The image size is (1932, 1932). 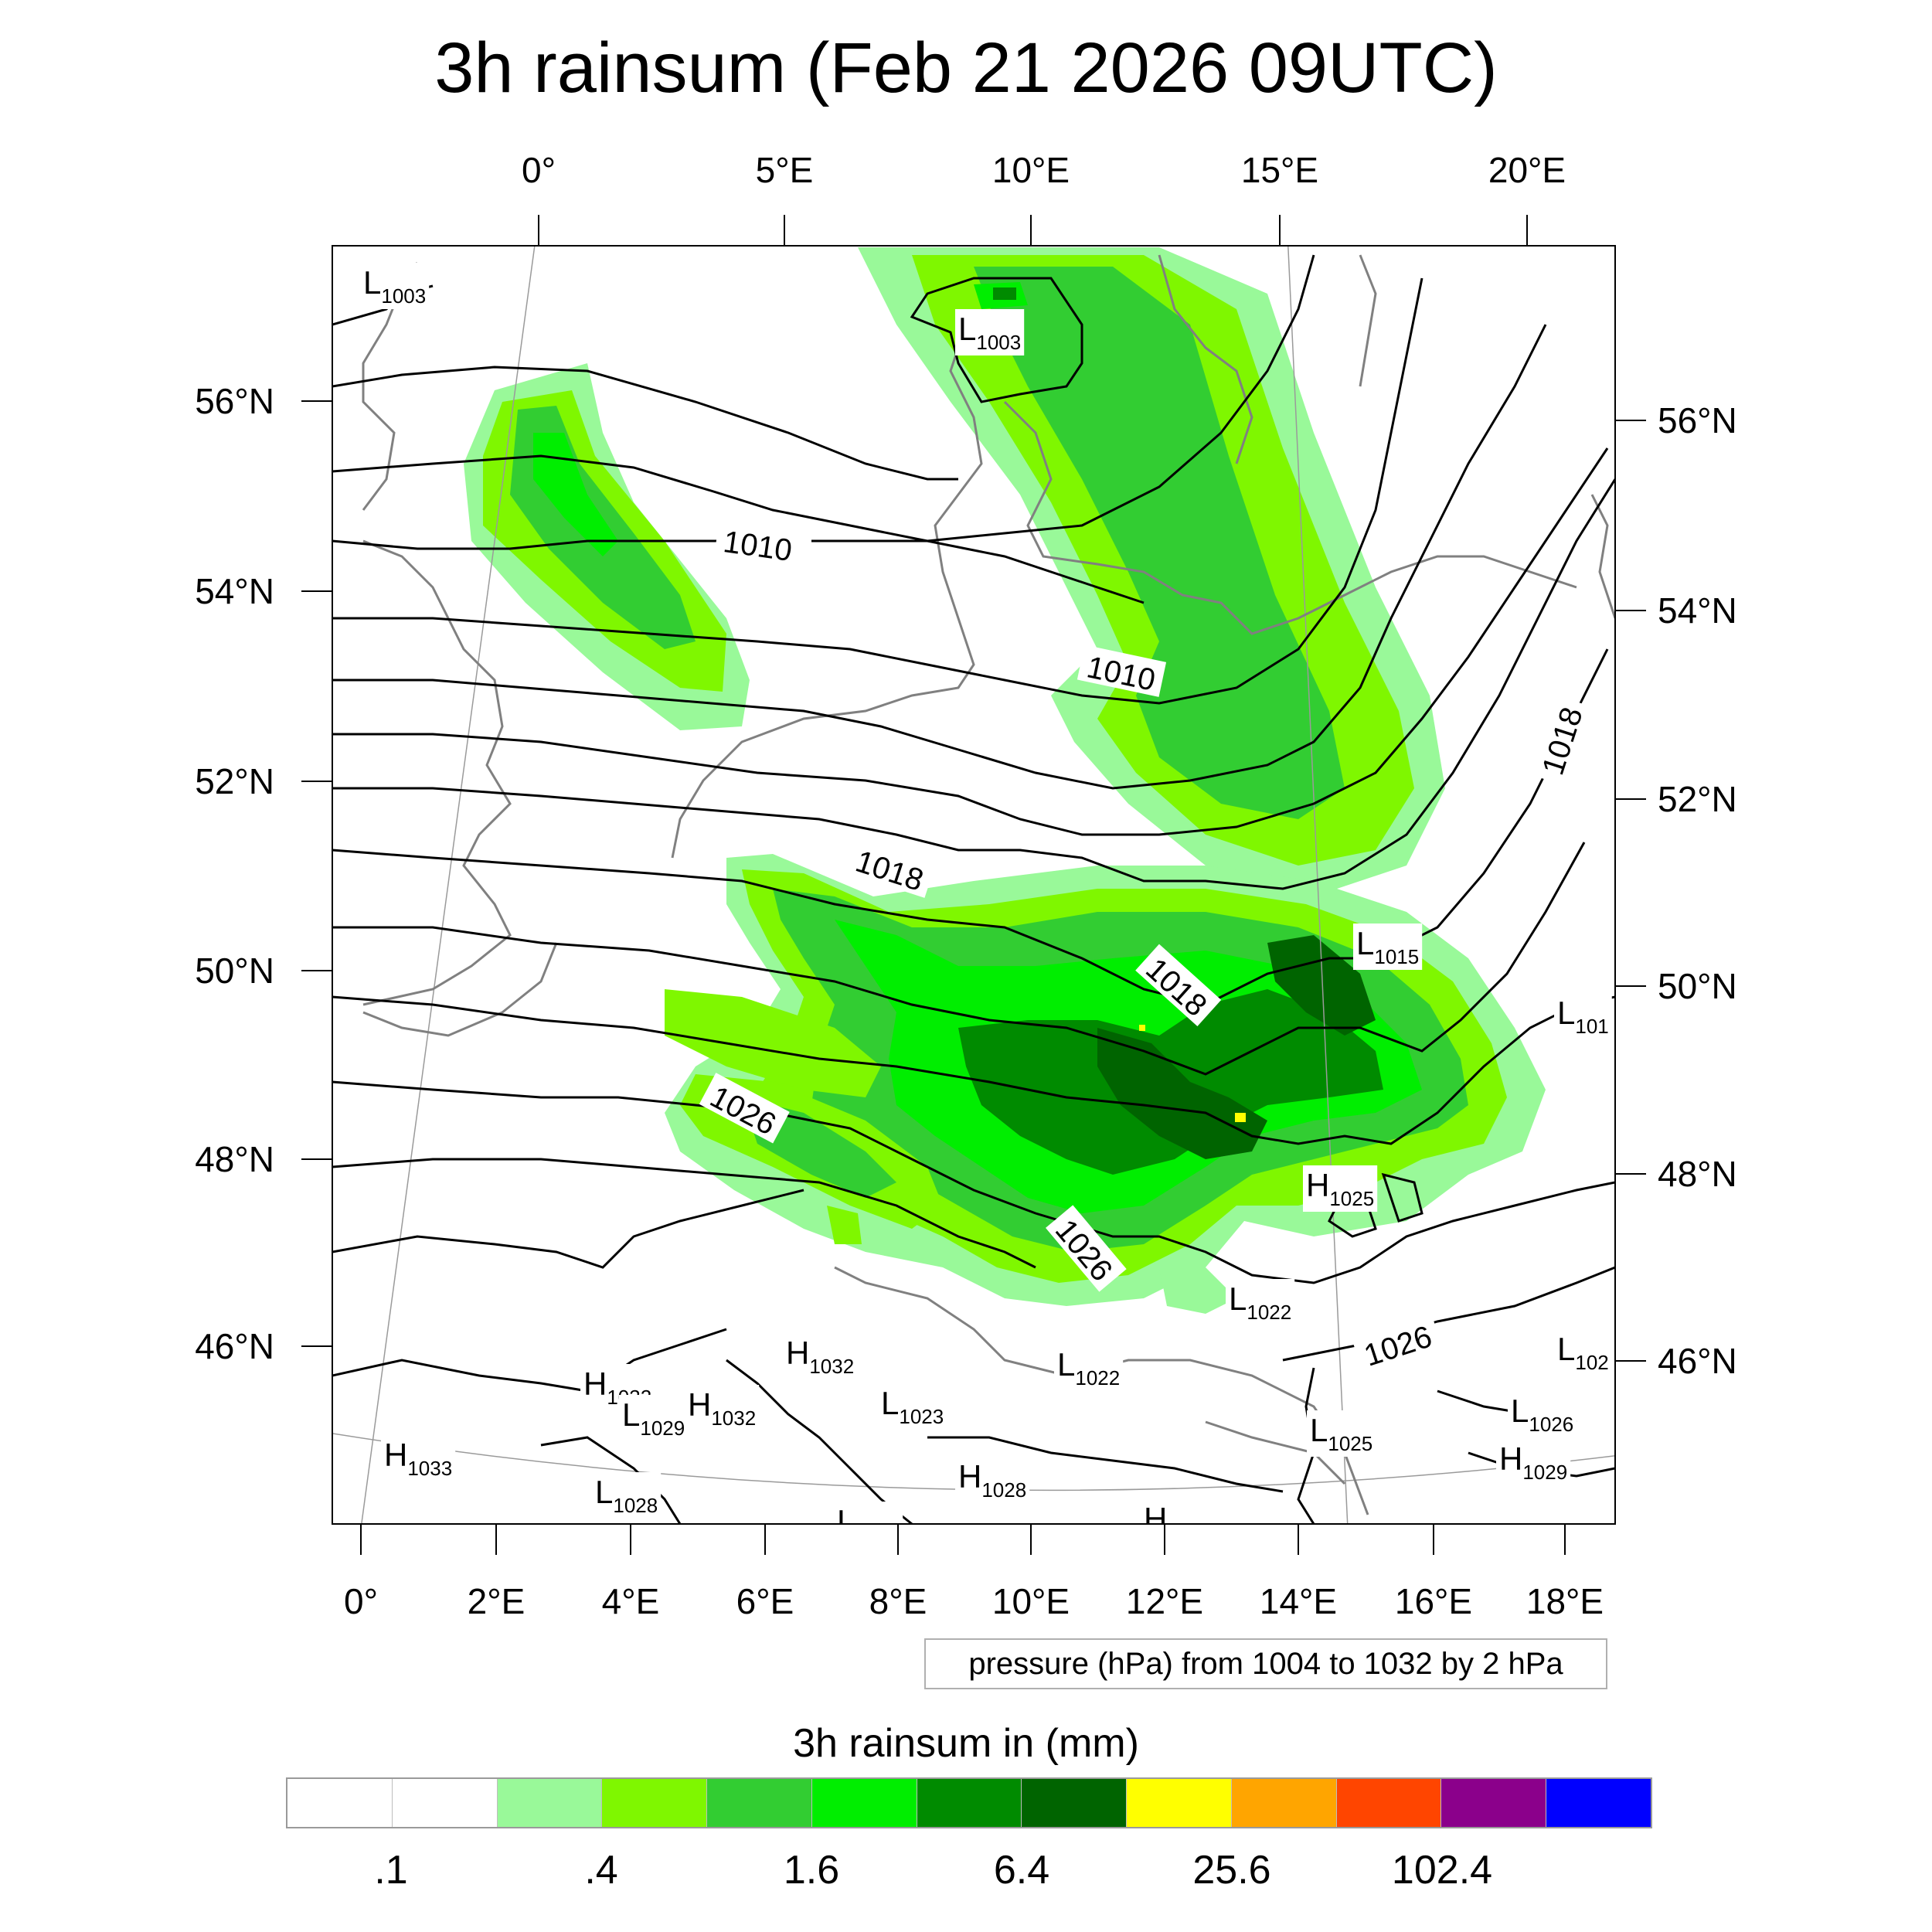 What do you see at coordinates (1279, 170) in the screenshot?
I see `lon-label-top: 15°E` at bounding box center [1279, 170].